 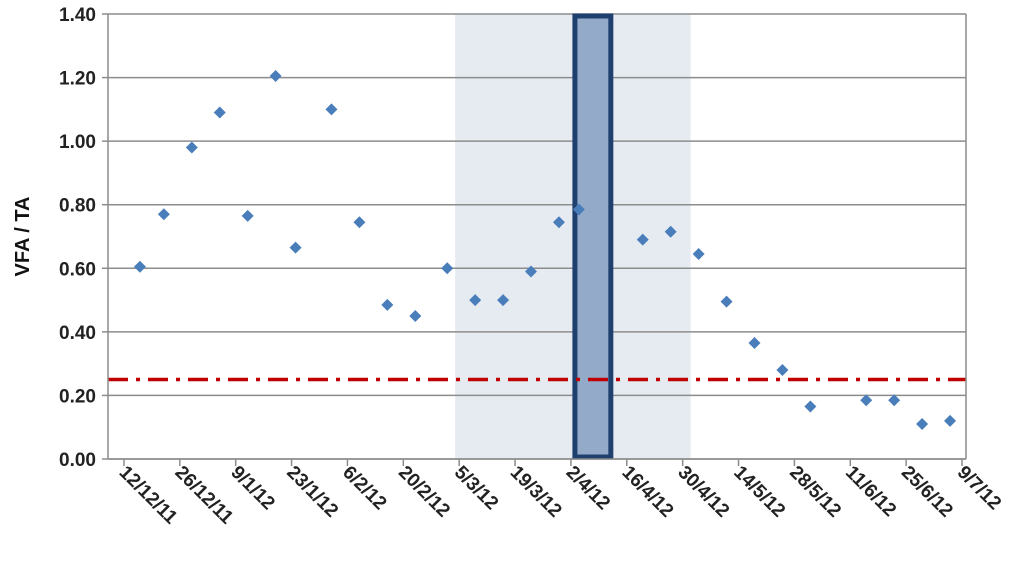 What do you see at coordinates (77, 142) in the screenshot?
I see `y-tick-label: 1.00` at bounding box center [77, 142].